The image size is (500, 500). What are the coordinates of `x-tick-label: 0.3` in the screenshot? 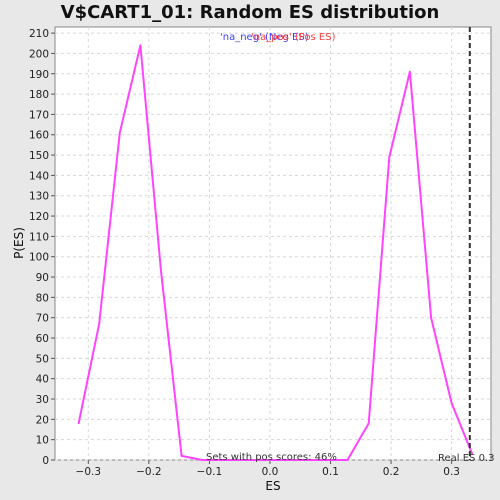 It's located at (451, 472).